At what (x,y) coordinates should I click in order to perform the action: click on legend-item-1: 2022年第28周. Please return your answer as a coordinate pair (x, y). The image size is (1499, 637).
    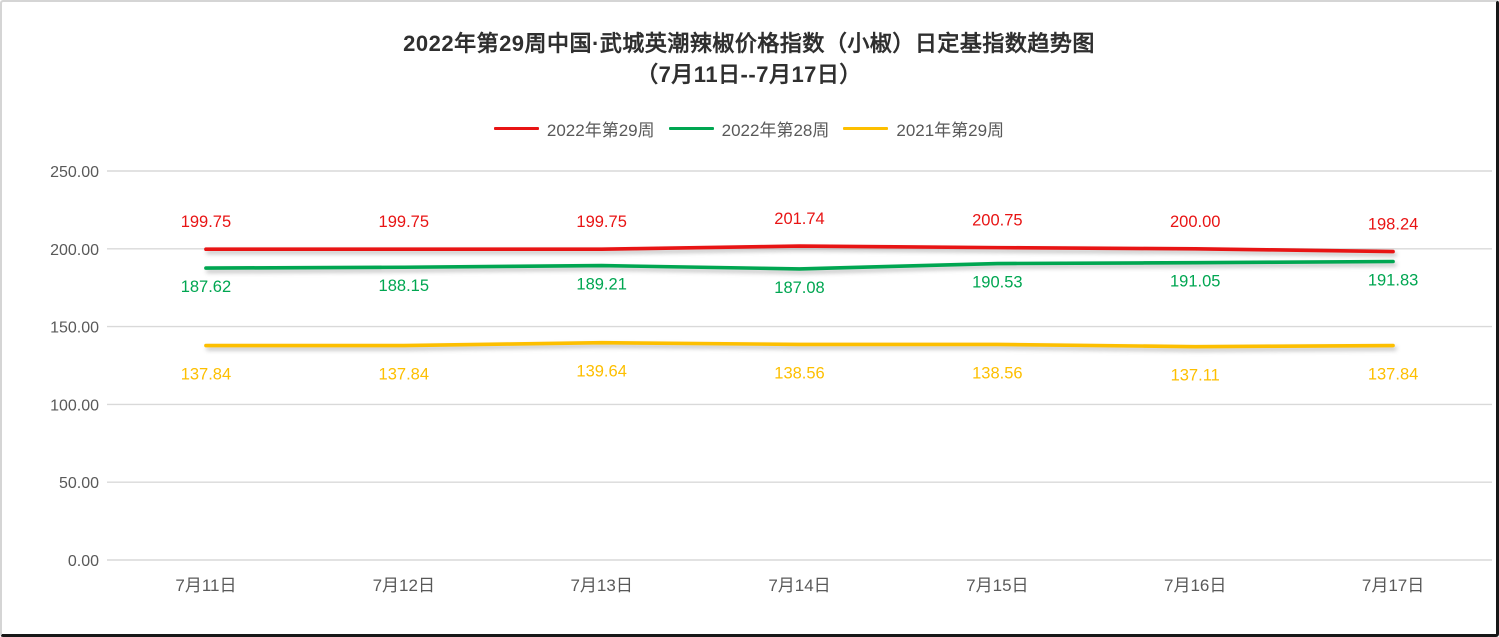
    Looking at the image, I should click on (749, 128).